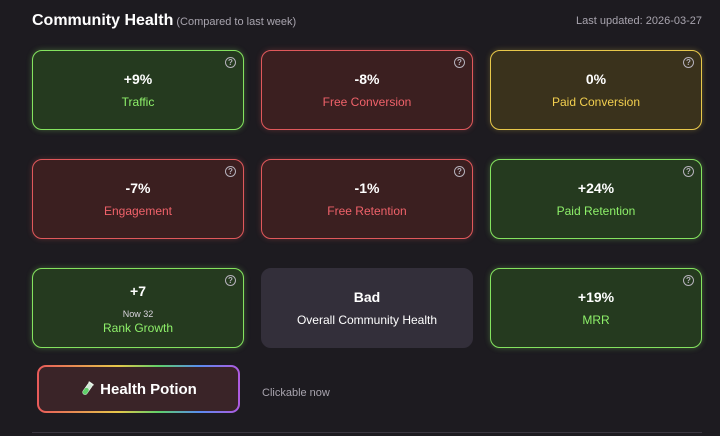 This screenshot has height=436, width=720. I want to click on overall-health-card: Bad Overall Community Health, so click(367, 308).